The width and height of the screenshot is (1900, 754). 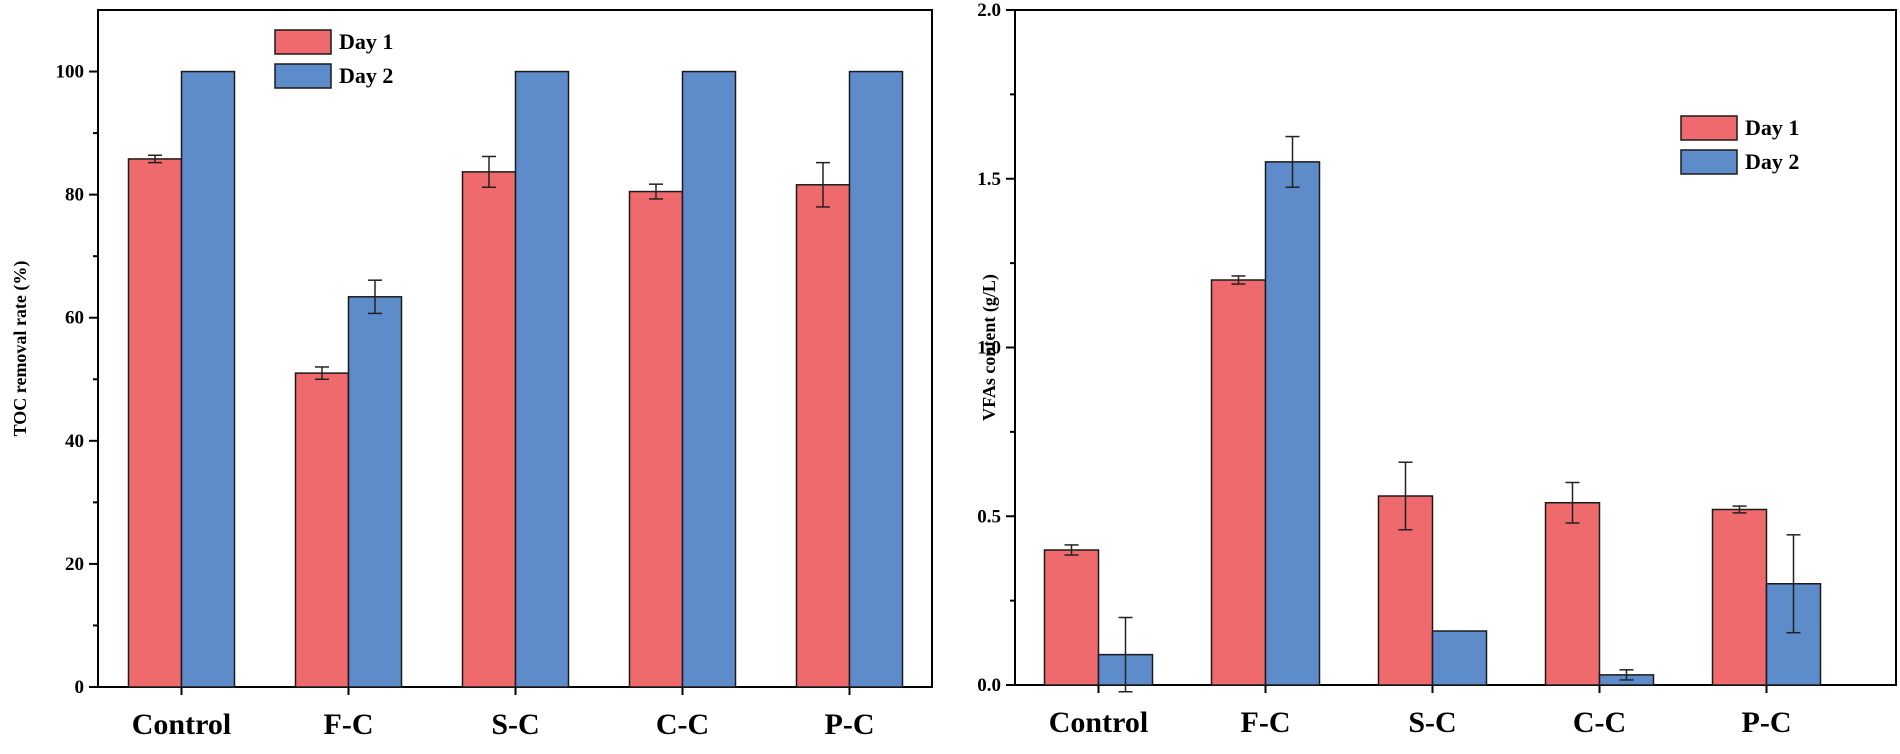 What do you see at coordinates (74, 564) in the screenshot?
I see `y-tick-label: 20` at bounding box center [74, 564].